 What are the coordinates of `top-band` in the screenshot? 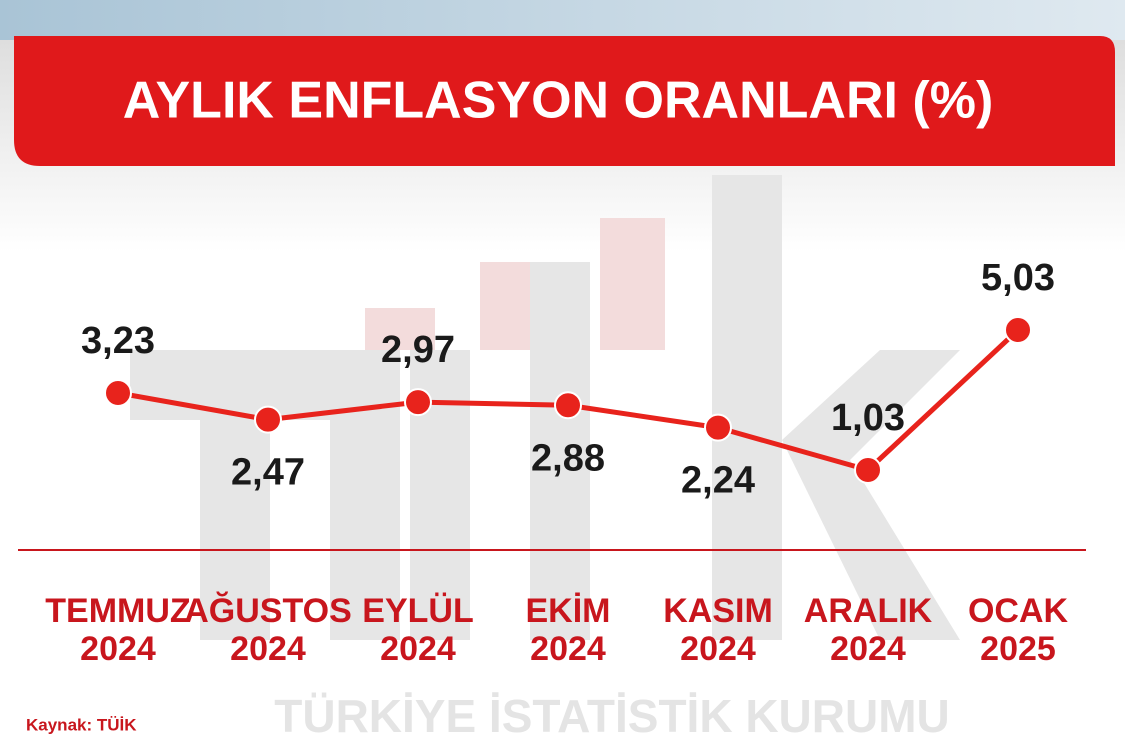 It's located at (562, 20).